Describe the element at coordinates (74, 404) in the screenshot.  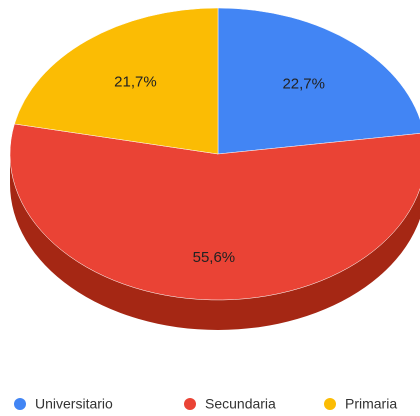
I see `legend-label: Universitario` at that location.